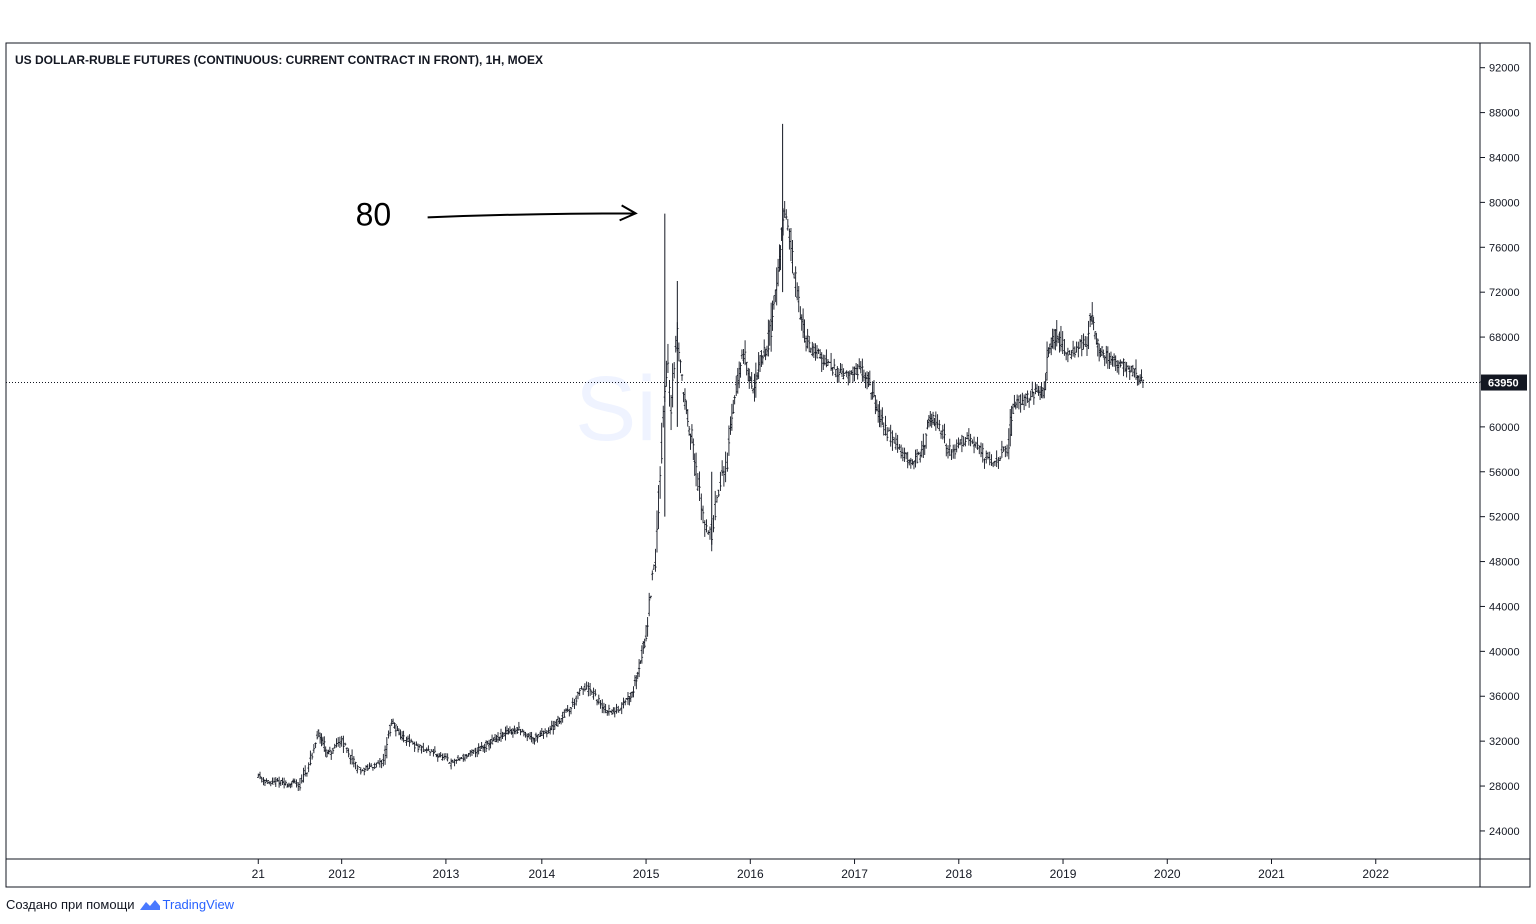 Image resolution: width=1536 pixels, height=924 pixels. Describe the element at coordinates (1504, 832) in the screenshot. I see `y-tick-label: 24000` at that location.